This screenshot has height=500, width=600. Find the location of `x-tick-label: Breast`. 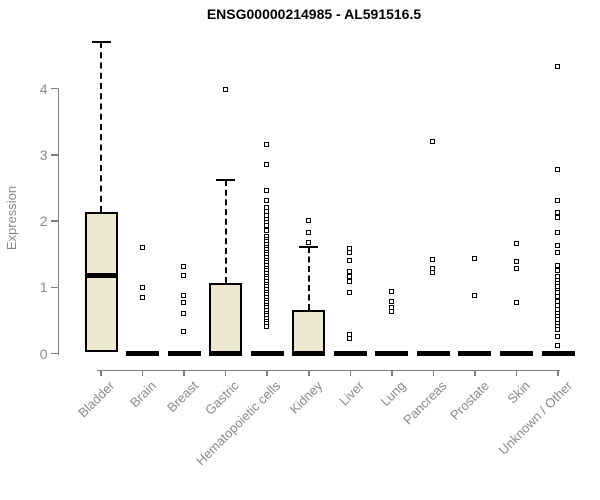

x-tick-label: Breast is located at coordinates (182, 397).